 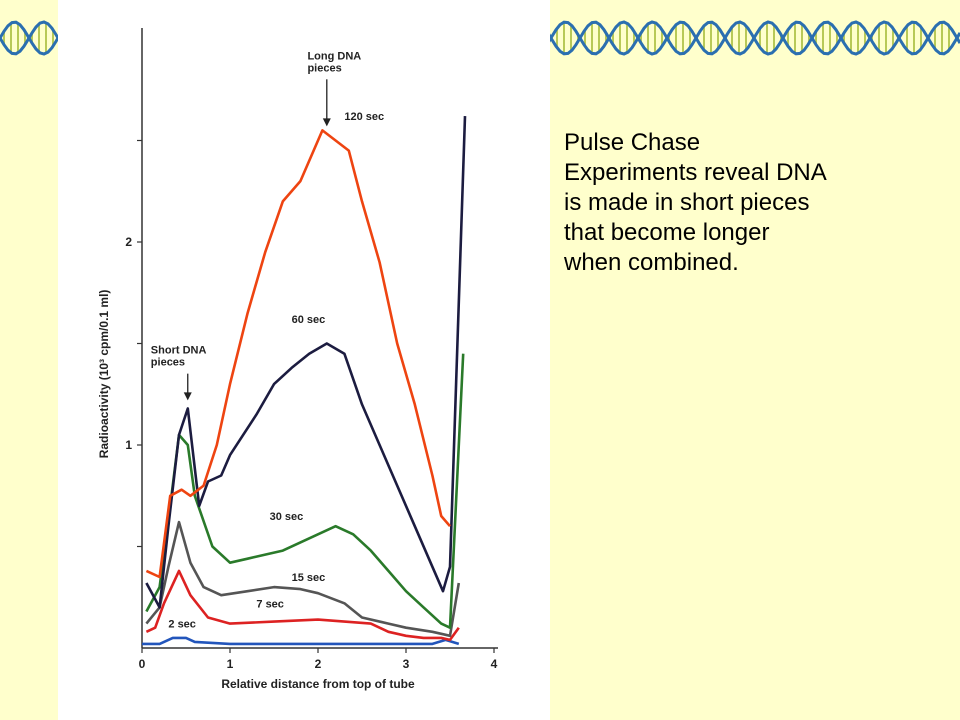 What do you see at coordinates (301, 641) in the screenshot?
I see `series-line-2-sec` at bounding box center [301, 641].